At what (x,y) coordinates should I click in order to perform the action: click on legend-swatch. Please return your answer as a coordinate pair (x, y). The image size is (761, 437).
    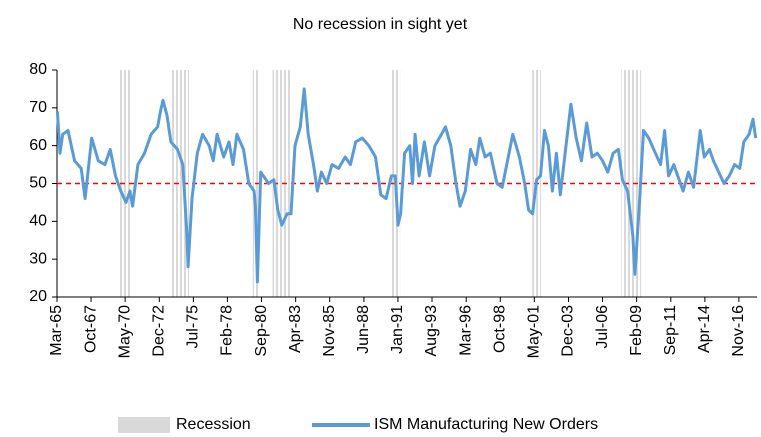
    Looking at the image, I should click on (144, 425).